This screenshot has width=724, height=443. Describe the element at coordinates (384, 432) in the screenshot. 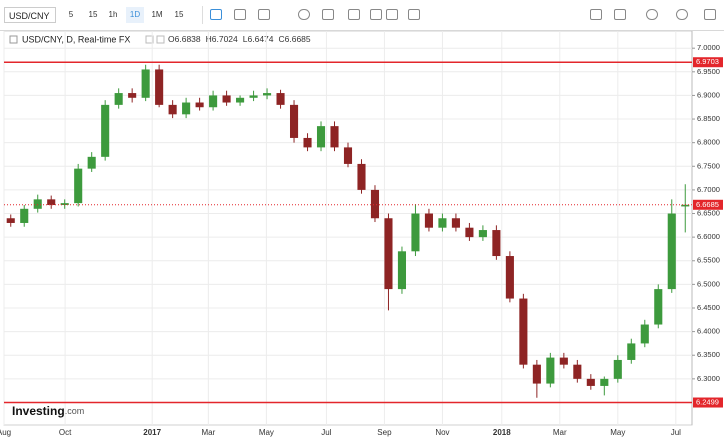

I see `x-tick-label: Sep` at that location.